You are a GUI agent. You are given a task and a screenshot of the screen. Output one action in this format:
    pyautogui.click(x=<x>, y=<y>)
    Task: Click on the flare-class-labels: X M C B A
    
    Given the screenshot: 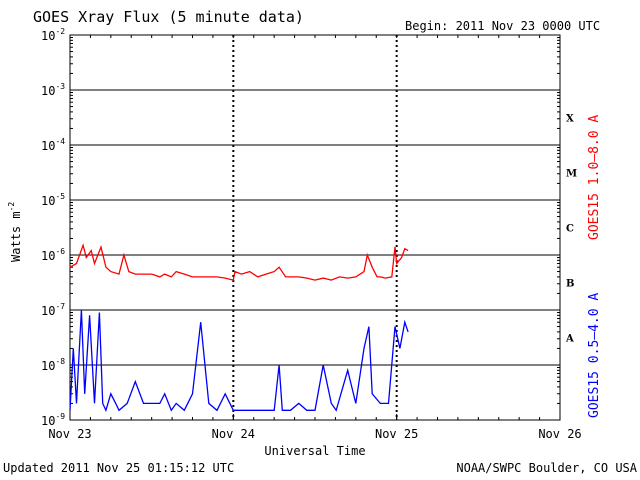 What is the action you would take?
    pyautogui.click(x=571, y=229)
    